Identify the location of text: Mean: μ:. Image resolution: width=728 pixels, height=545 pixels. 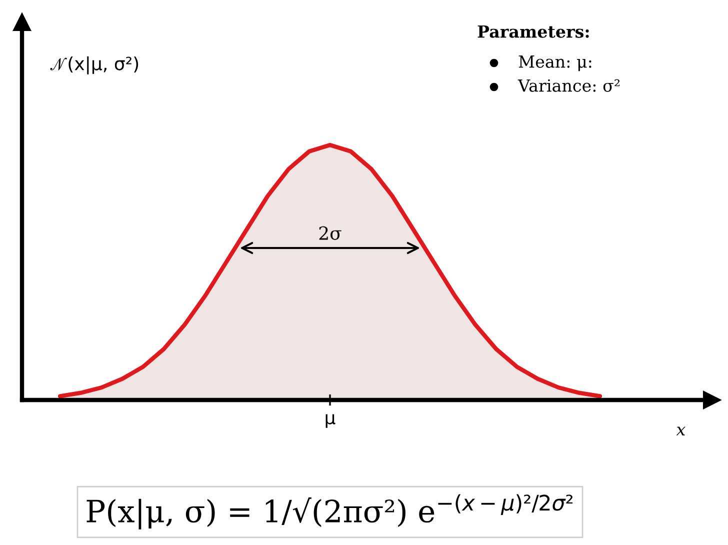
(555, 63).